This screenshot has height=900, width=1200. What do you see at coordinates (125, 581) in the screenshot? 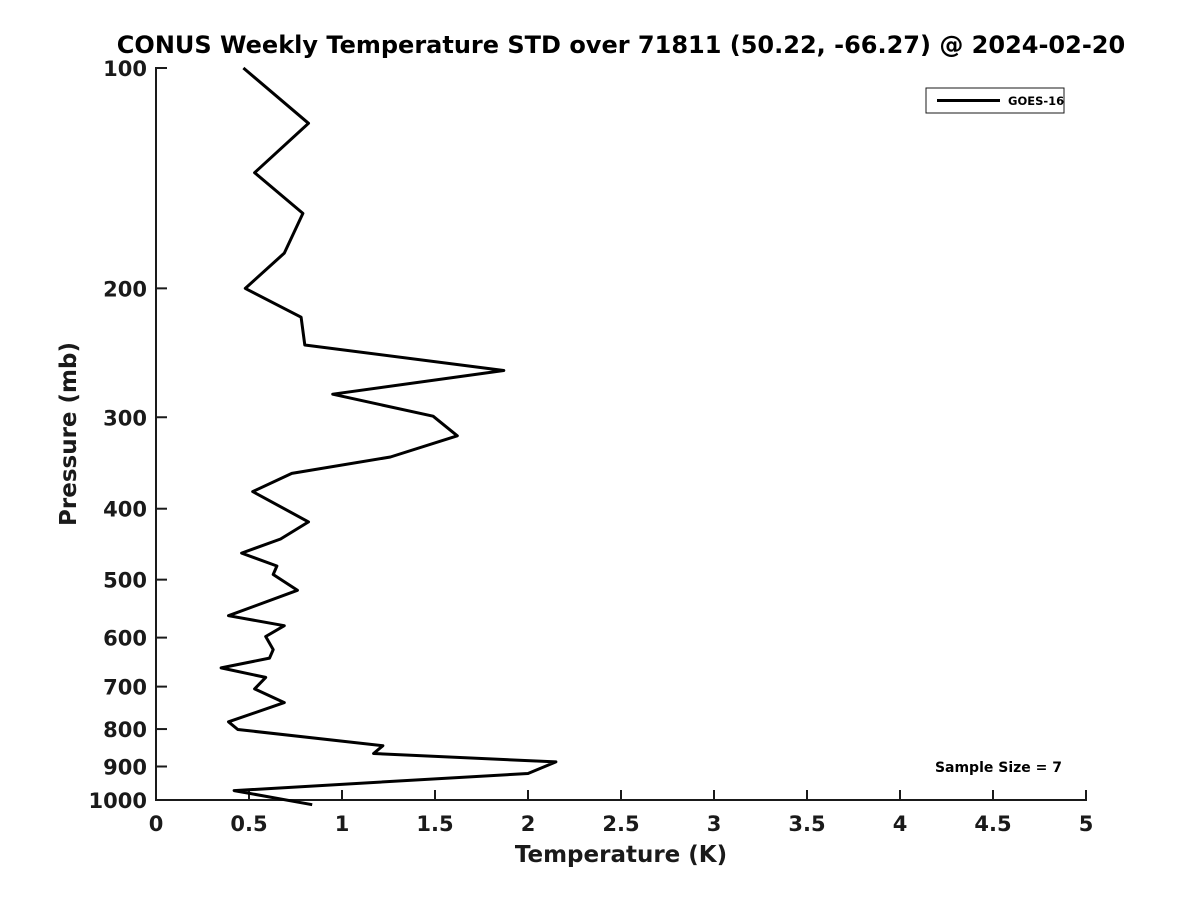
I see `y-tick-label: 500` at bounding box center [125, 581].